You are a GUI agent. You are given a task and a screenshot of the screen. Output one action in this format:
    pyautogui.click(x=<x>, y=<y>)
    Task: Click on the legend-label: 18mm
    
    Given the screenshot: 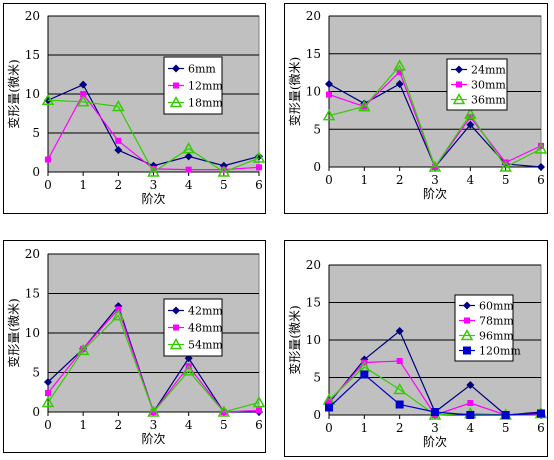 What is the action you would take?
    pyautogui.click(x=205, y=103)
    